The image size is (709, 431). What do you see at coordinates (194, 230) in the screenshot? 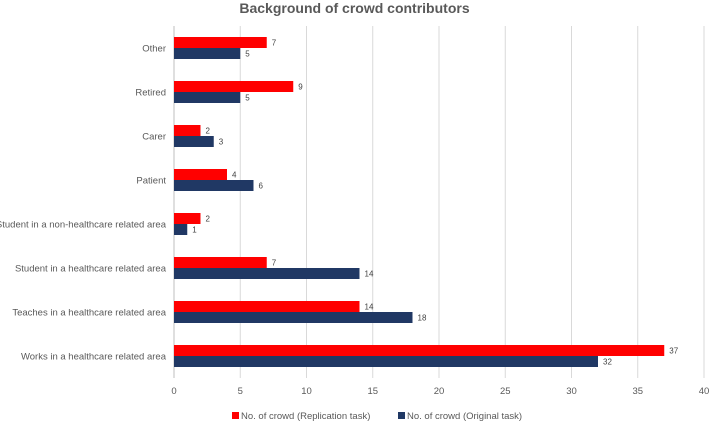
I see `data-label: 1` at bounding box center [194, 230].